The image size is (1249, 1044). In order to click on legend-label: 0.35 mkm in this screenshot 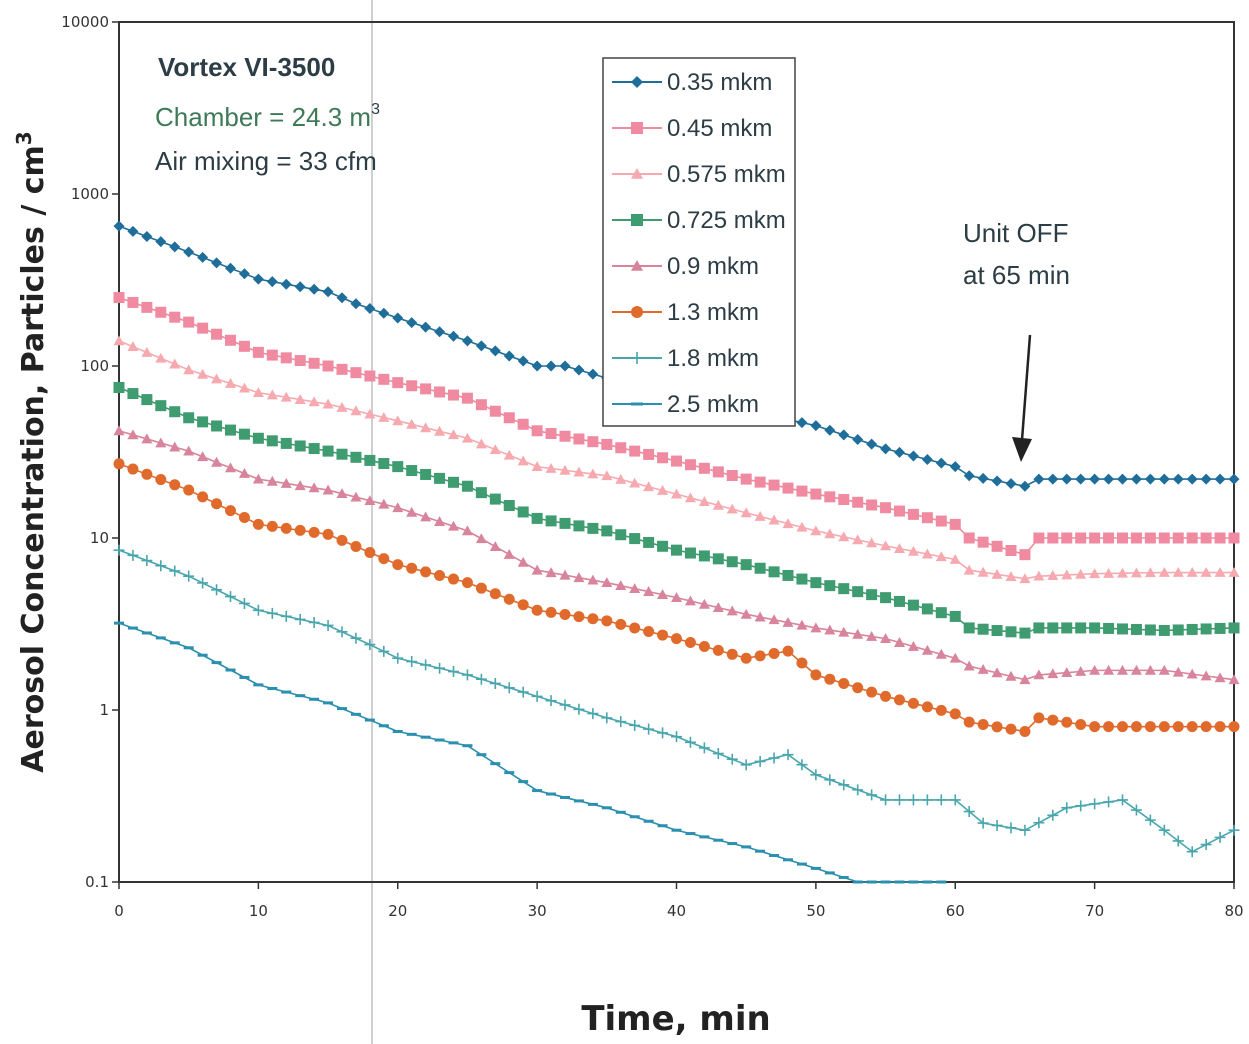, I will do `click(719, 82)`.